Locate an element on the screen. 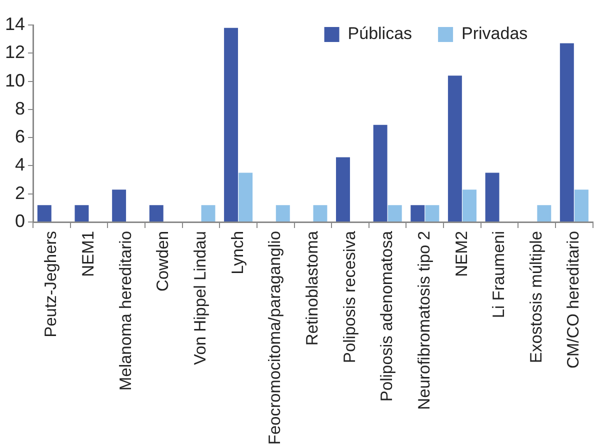 This screenshot has height=446, width=597. y-tick-label: 10 is located at coordinates (15, 80).